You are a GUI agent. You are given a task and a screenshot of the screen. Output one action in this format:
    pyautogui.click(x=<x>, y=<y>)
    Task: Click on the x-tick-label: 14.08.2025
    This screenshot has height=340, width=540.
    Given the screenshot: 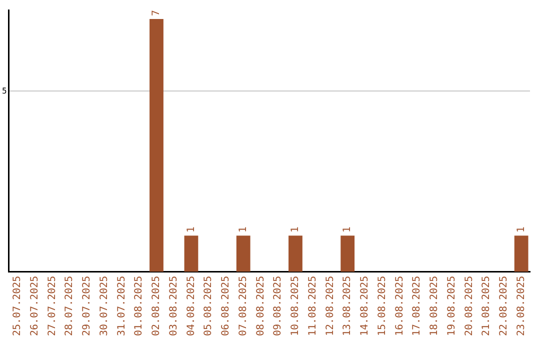 What is the action you would take?
    pyautogui.click(x=365, y=306)
    